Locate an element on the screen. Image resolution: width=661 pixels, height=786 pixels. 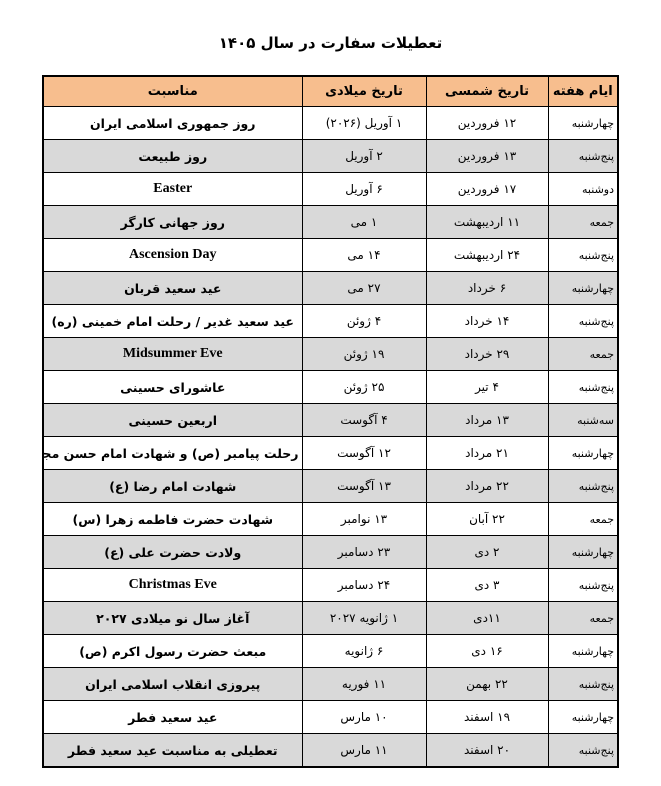
cell-weekday: دوشنبه is located at coordinates (583, 189).